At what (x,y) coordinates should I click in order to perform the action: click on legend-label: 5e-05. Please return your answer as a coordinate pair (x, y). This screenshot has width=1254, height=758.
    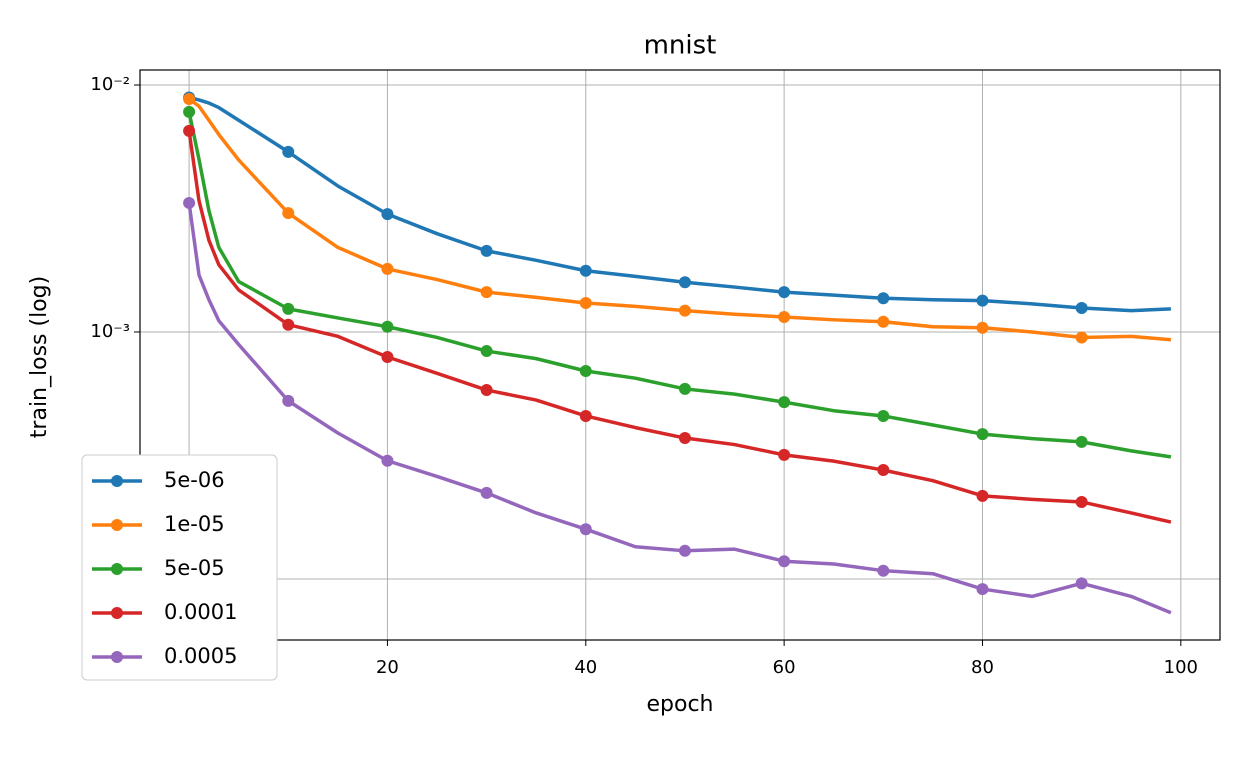
    Looking at the image, I should click on (194, 568).